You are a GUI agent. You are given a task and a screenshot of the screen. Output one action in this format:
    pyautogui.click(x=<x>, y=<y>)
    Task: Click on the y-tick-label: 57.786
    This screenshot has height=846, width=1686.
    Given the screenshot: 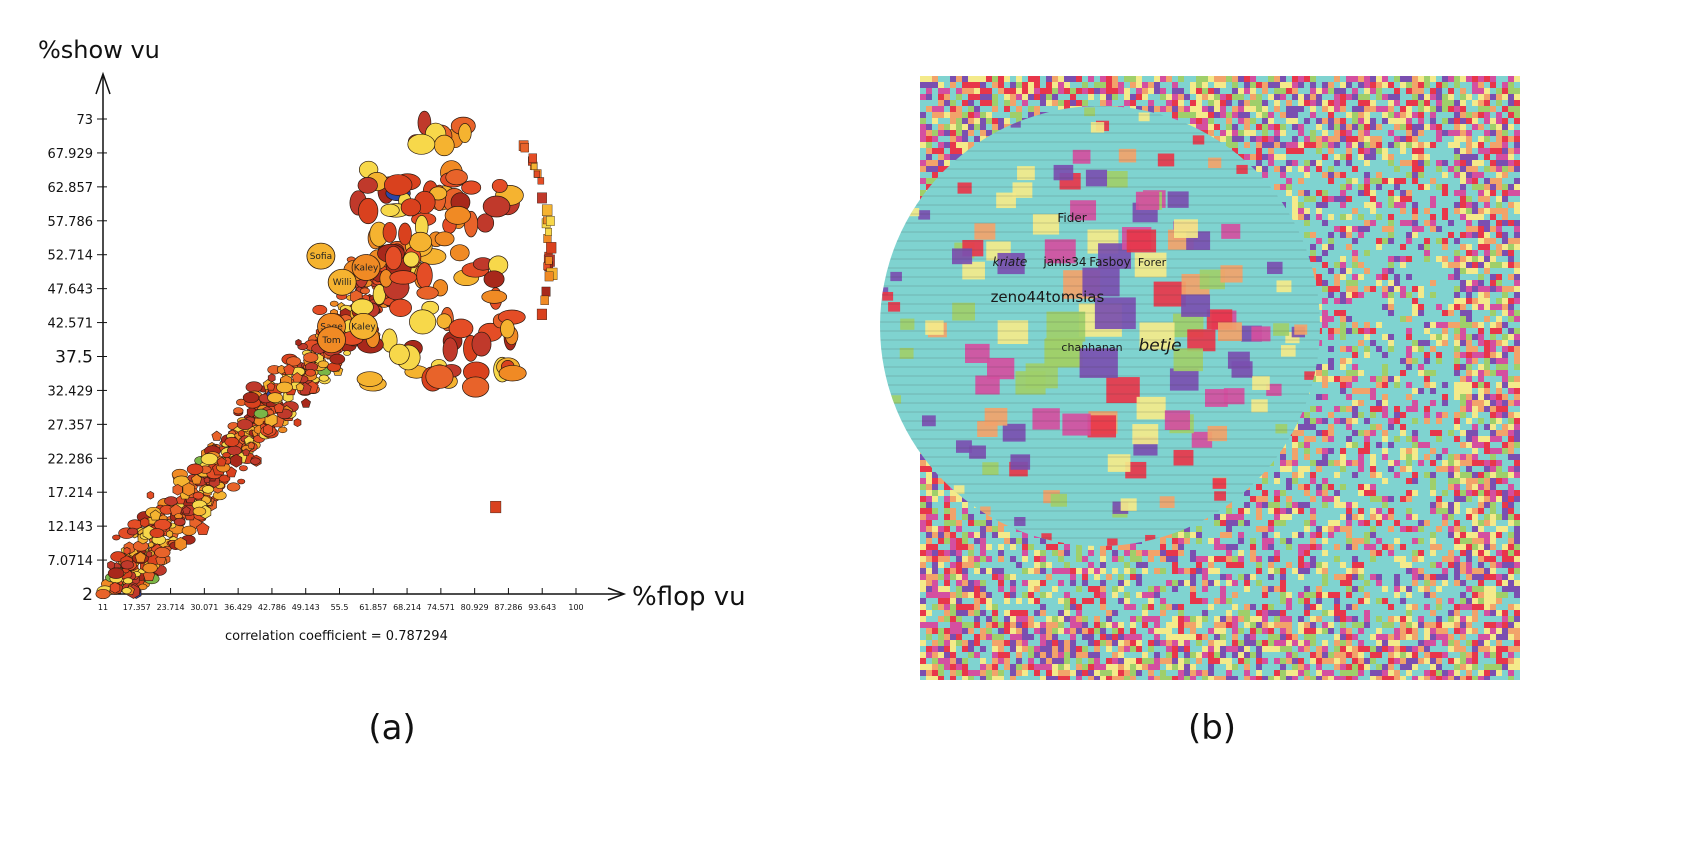 What is the action you would take?
    pyautogui.click(x=71, y=222)
    